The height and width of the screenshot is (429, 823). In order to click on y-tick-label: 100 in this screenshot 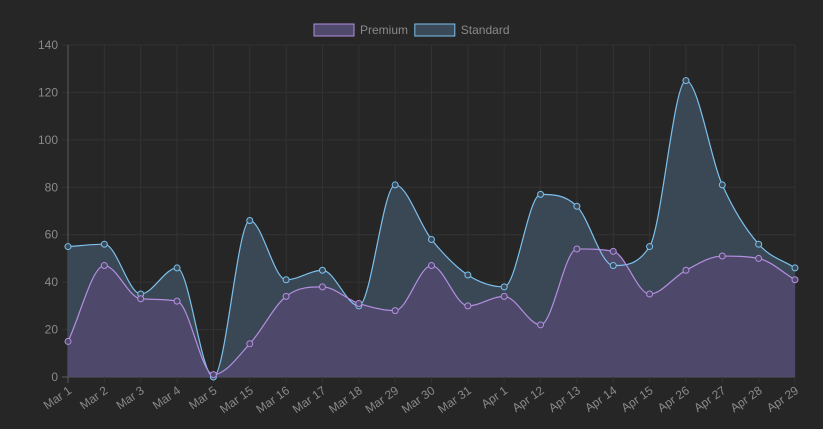, I will do `click(48, 140)`.